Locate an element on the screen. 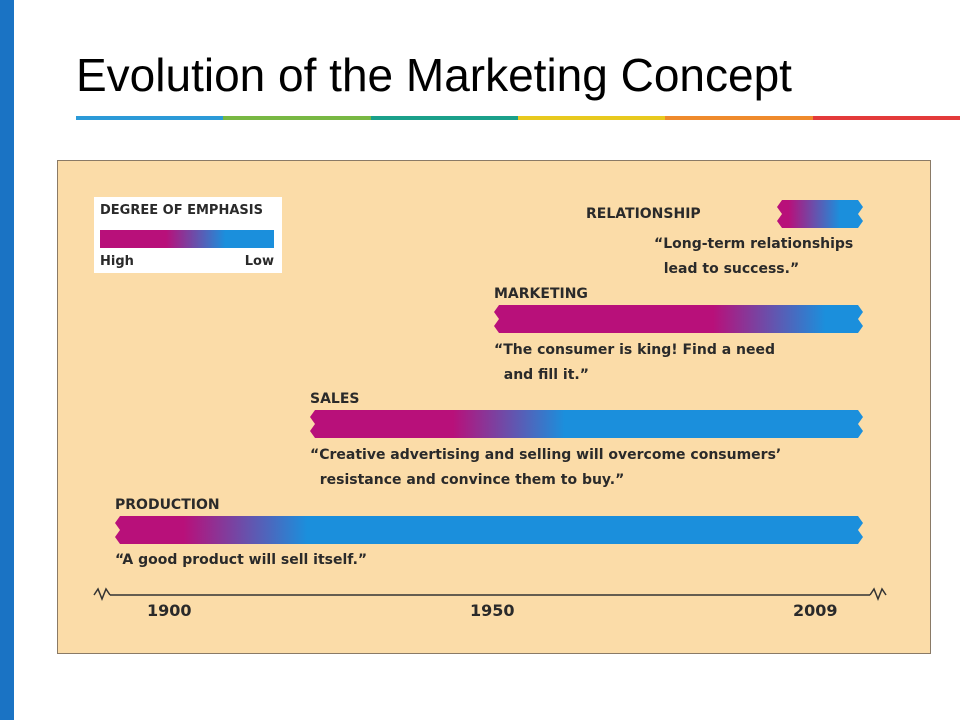 Image resolution: width=960 pixels, height=720 pixels. legend-high-label: High is located at coordinates (117, 261).